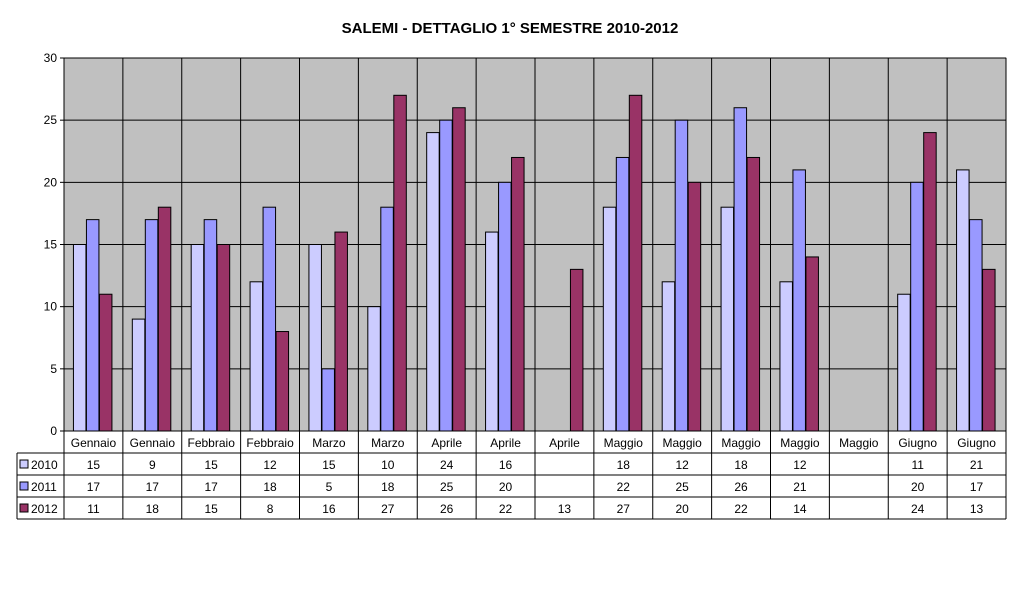 Image resolution: width=1020 pixels, height=592 pixels. What do you see at coordinates (51, 245) in the screenshot?
I see `y-tick-label: 15` at bounding box center [51, 245].